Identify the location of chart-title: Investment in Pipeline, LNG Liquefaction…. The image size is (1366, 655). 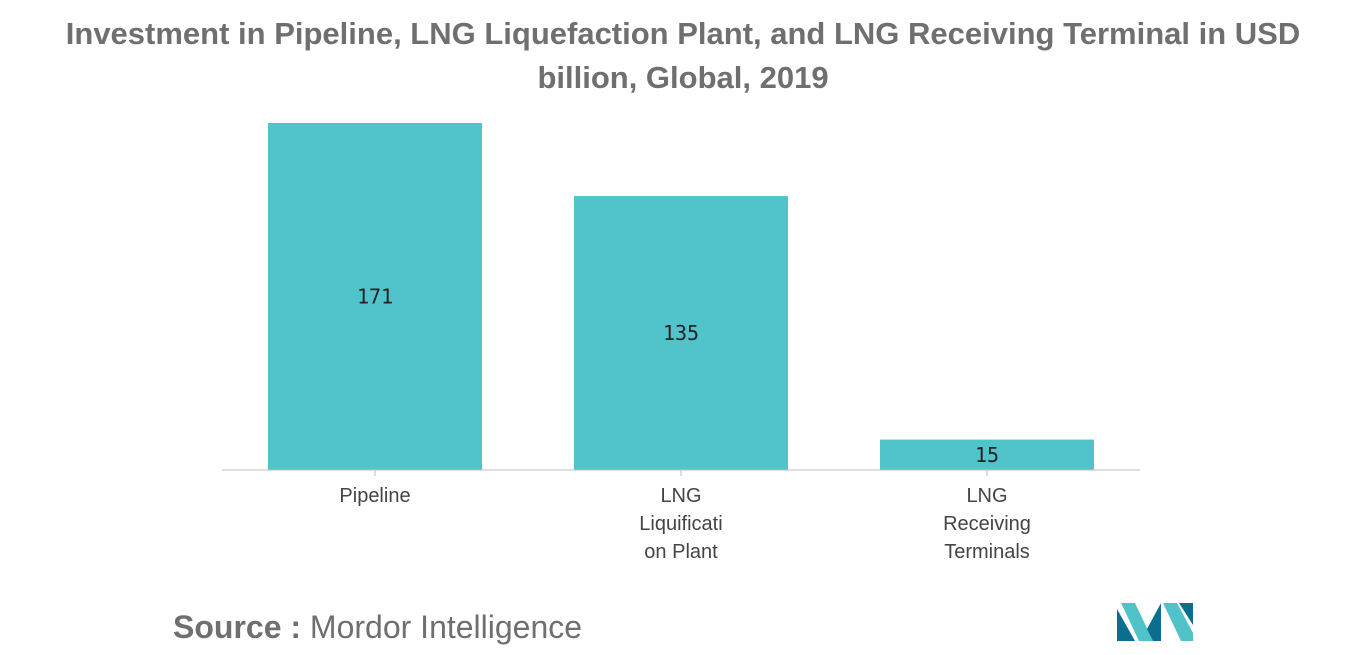
(683, 55).